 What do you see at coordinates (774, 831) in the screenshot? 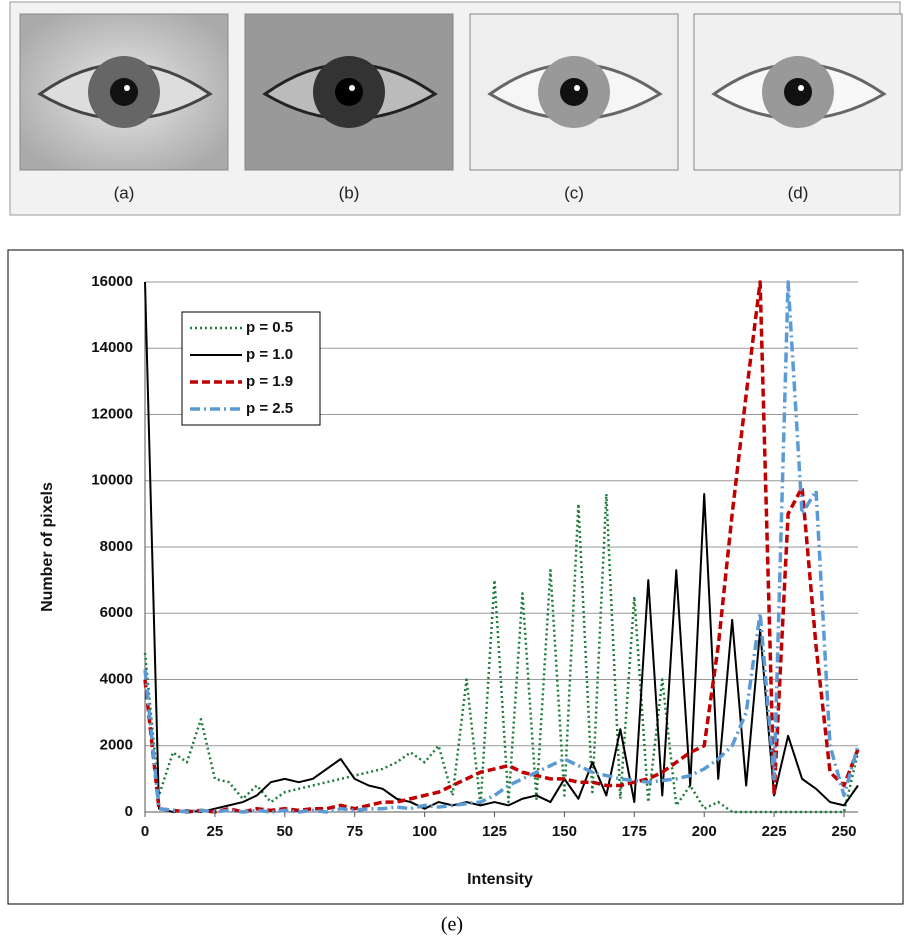
I see `x-tick-label: 225` at bounding box center [774, 831].